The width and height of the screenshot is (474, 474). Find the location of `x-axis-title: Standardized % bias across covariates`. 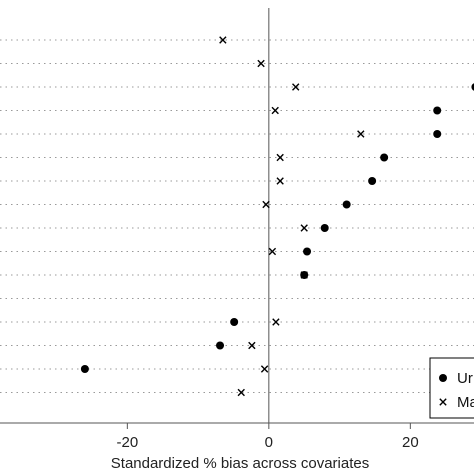

x-axis-title: Standardized % bias across covariates is located at coordinates (240, 463).